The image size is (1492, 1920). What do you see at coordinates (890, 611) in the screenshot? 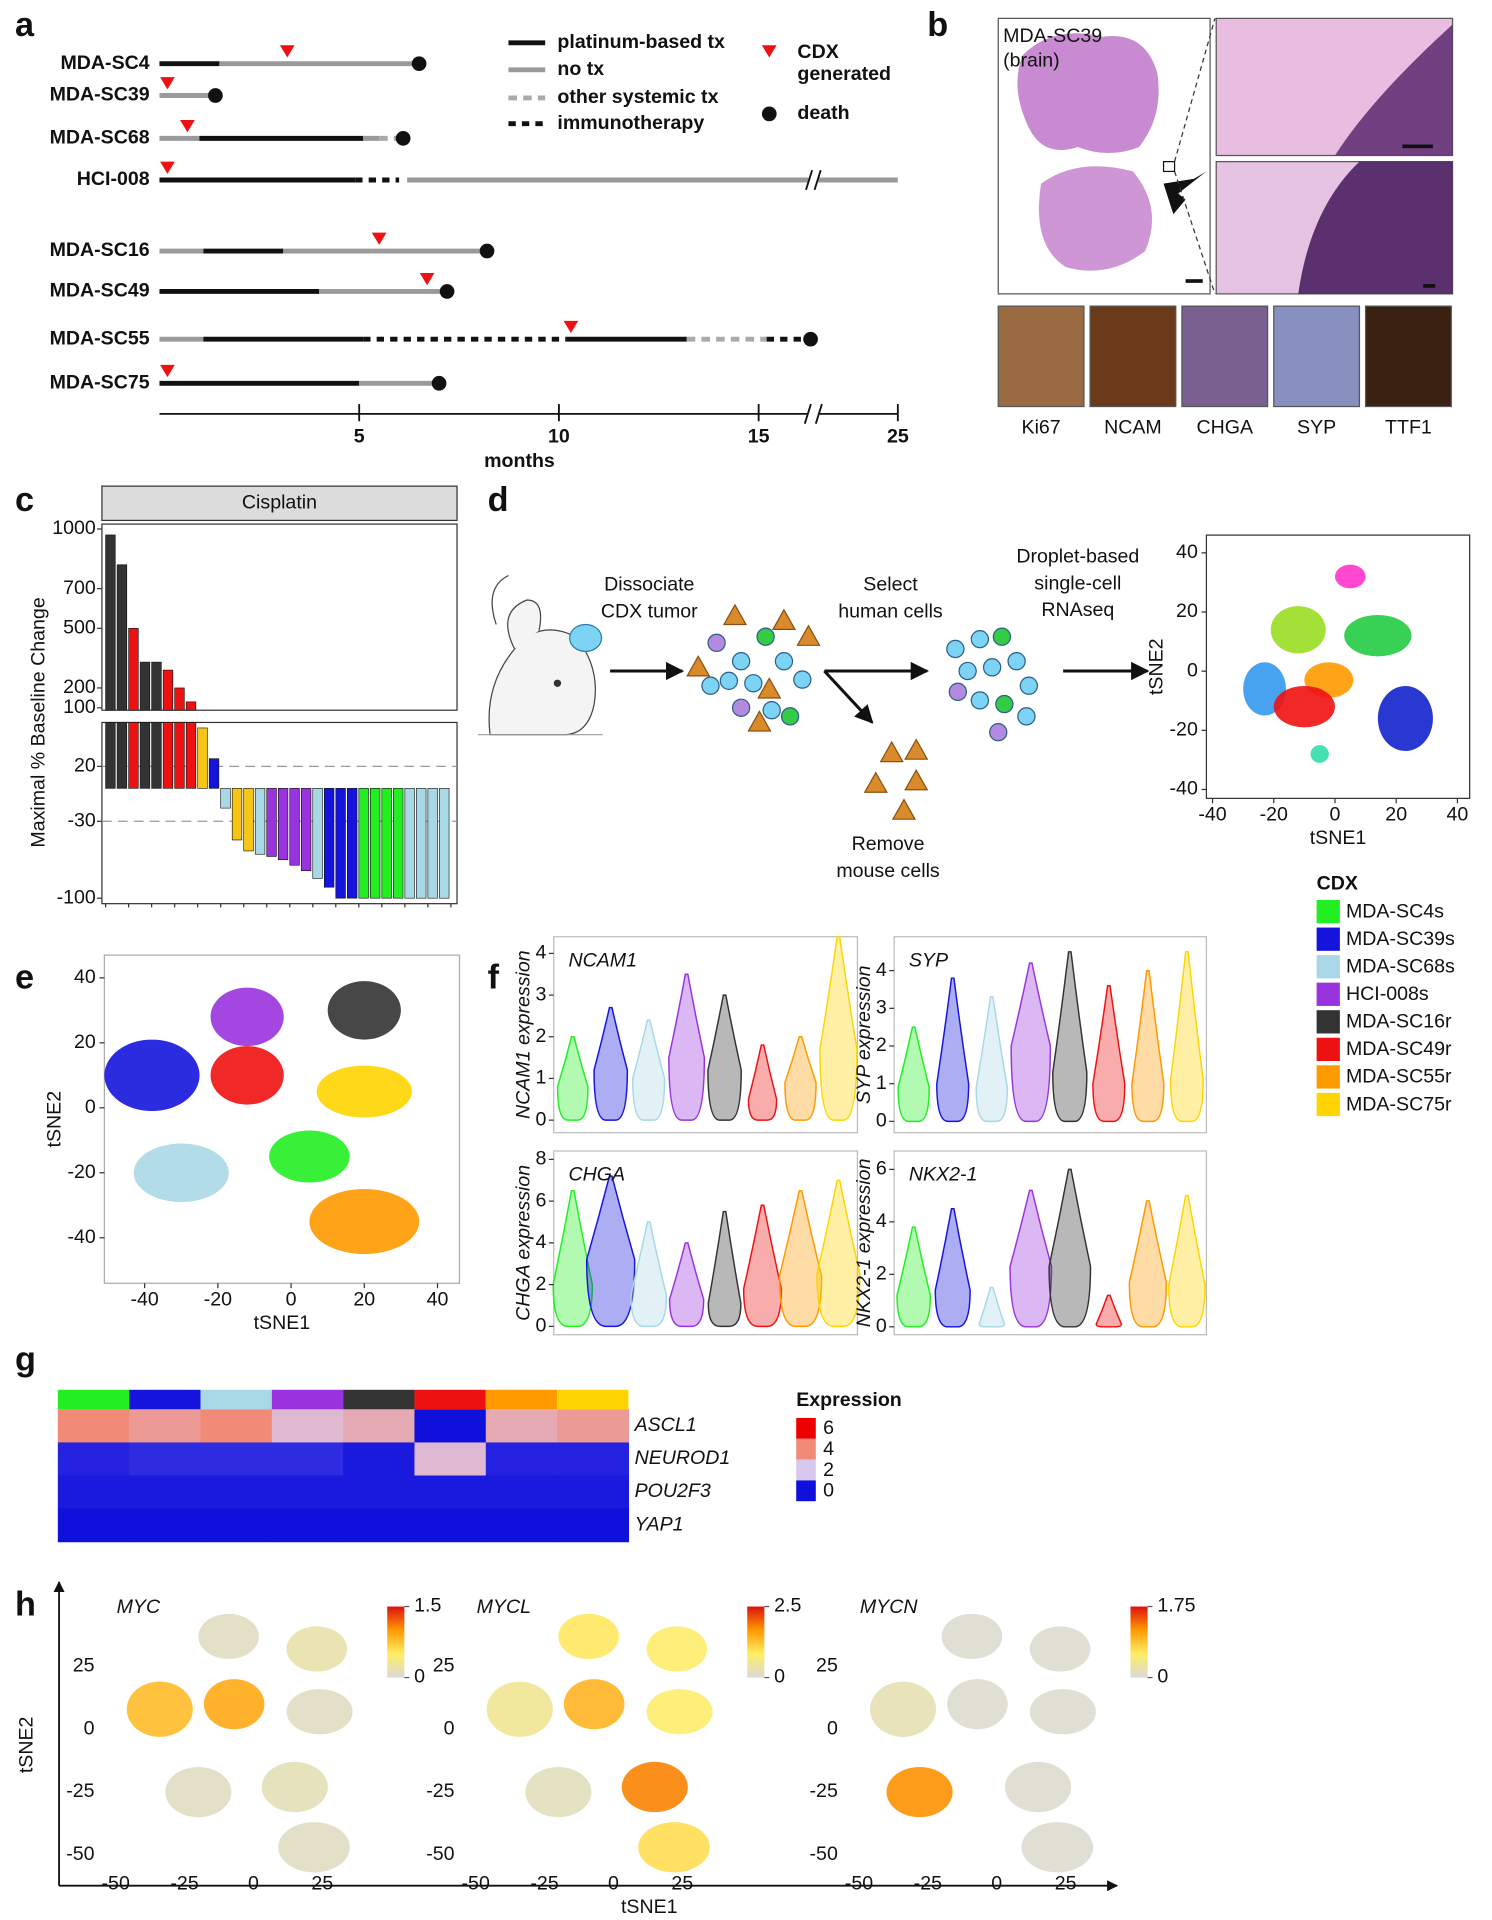
I see `step-label: human cells` at bounding box center [890, 611].